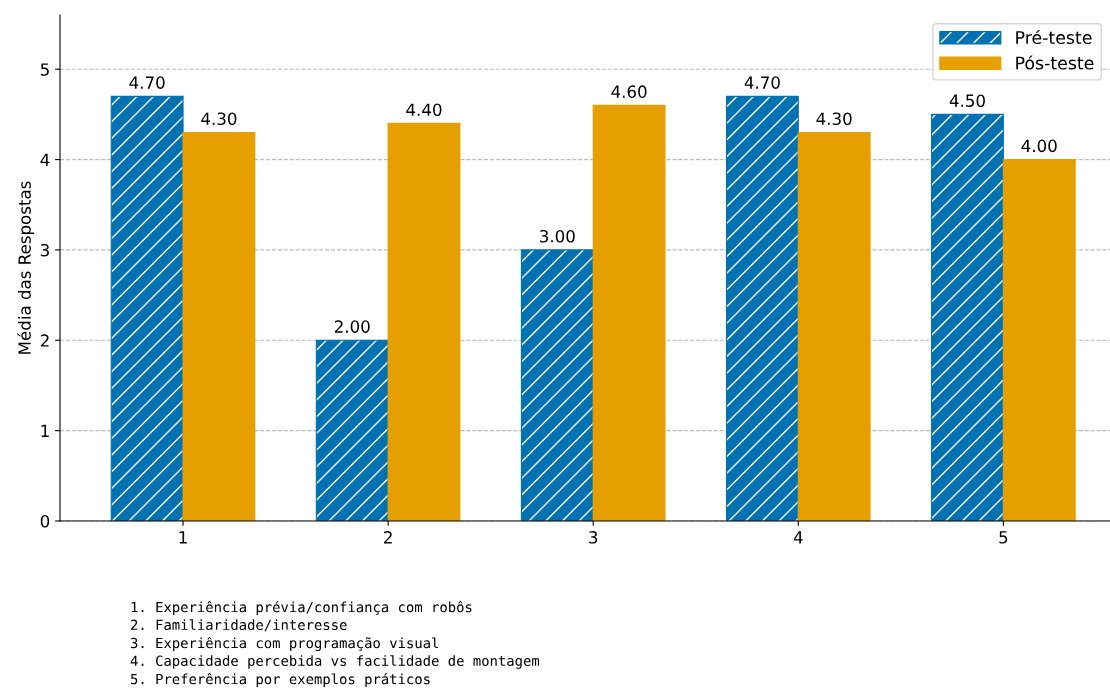  I want to click on y-tick-label: 5, so click(44, 69).